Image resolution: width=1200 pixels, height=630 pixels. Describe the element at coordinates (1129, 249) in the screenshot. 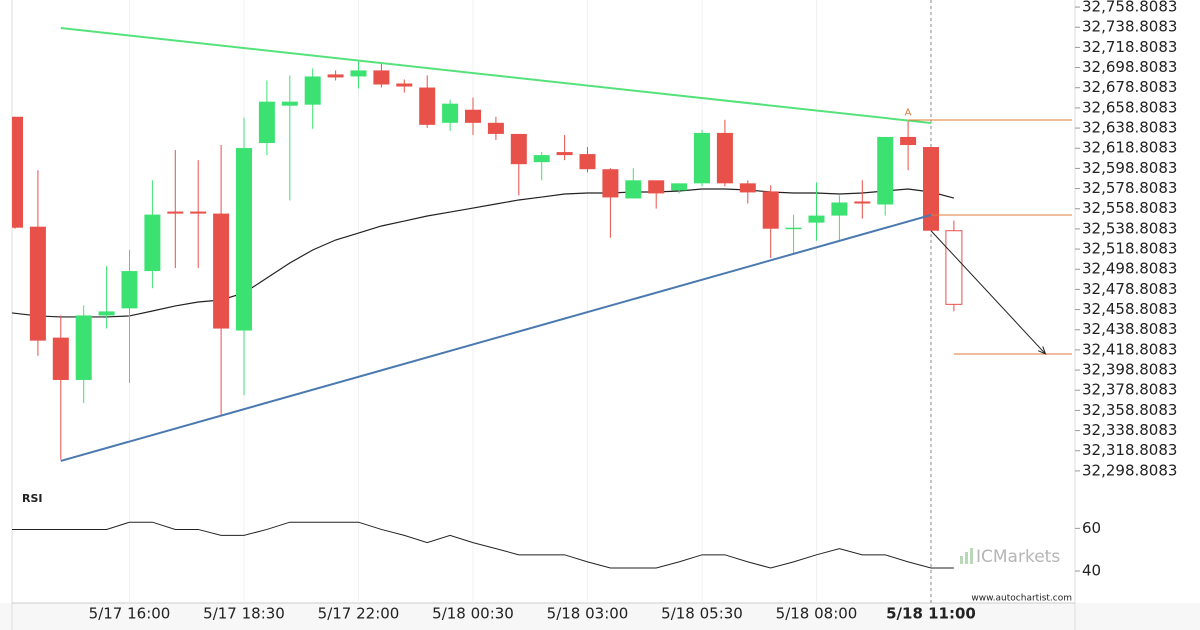

I see `y-tick-label: 32,518.8083` at that location.